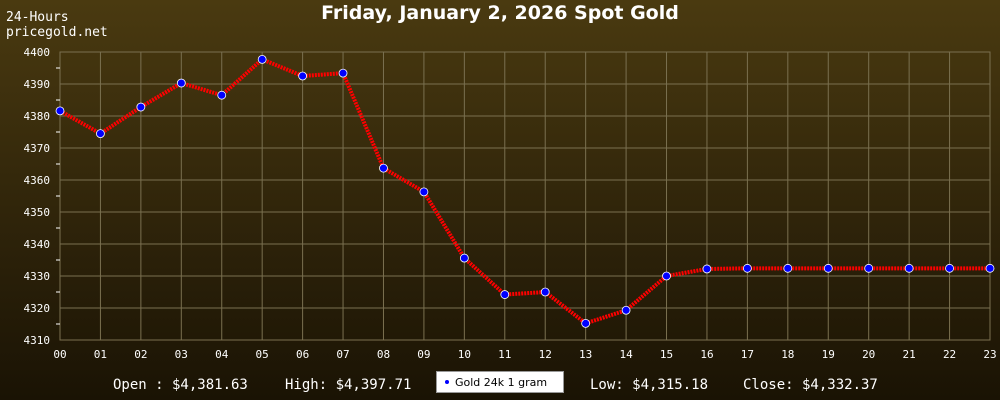 This screenshot has width=1000, height=400. Describe the element at coordinates (423, 354) in the screenshot. I see `x-tick-label: 09` at that location.